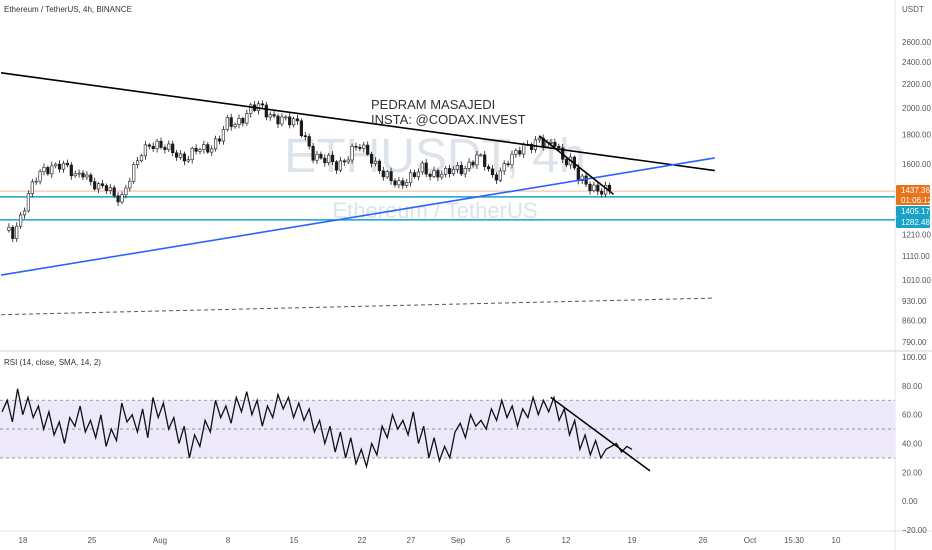 This screenshot has height=550, width=932. Describe the element at coordinates (160, 540) in the screenshot. I see `time-tick-label: Aug` at that location.